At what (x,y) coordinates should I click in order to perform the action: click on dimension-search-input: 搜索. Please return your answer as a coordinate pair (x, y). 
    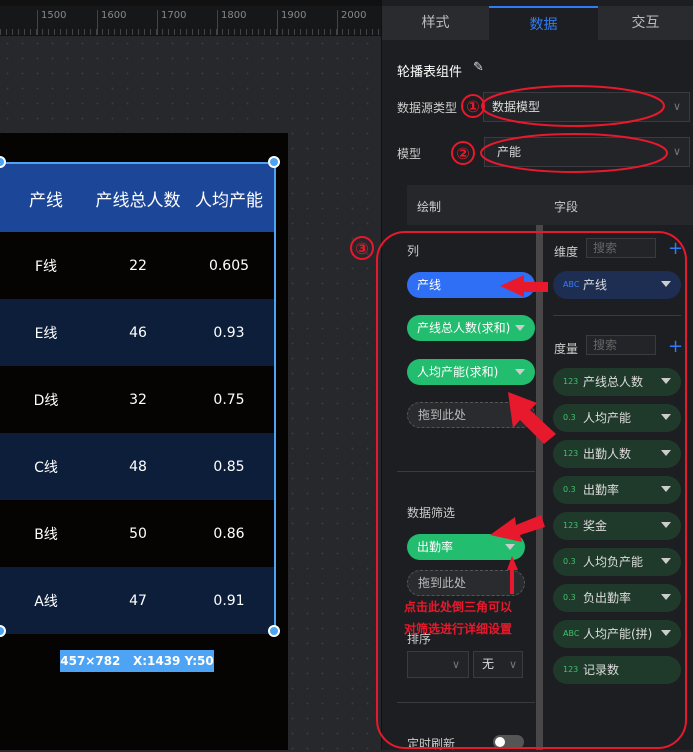
    Looking at the image, I should click on (621, 248).